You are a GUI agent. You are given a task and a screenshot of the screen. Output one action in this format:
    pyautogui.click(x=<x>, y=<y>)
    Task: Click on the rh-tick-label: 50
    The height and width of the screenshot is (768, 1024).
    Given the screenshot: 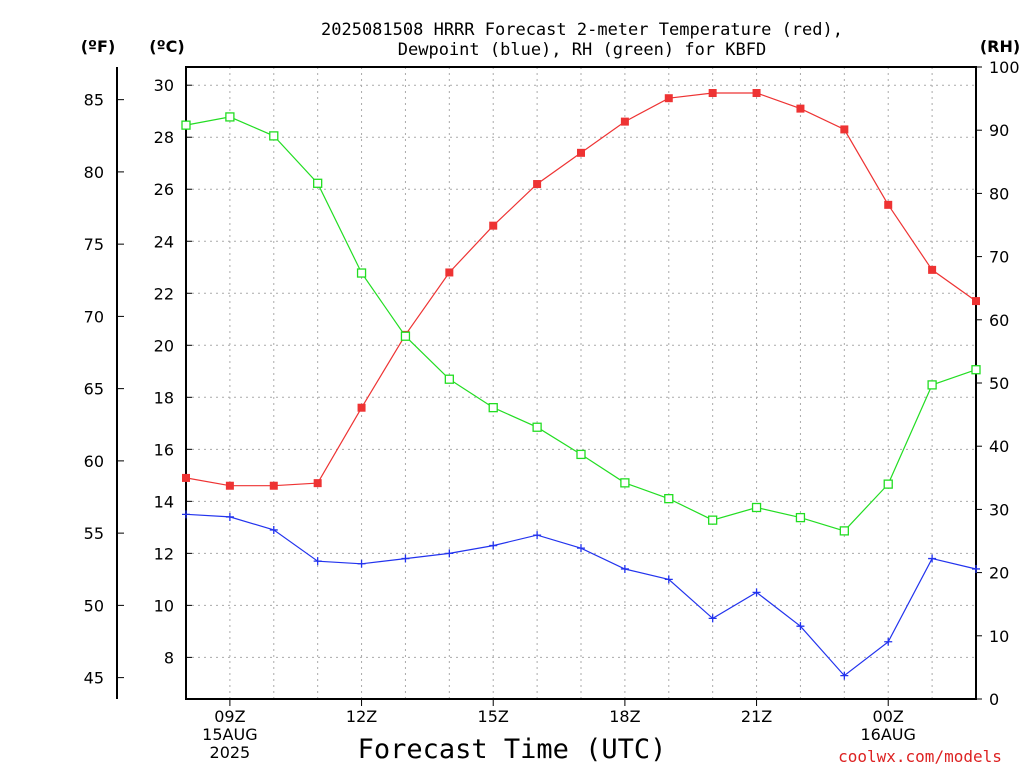 What is the action you would take?
    pyautogui.click(x=999, y=383)
    